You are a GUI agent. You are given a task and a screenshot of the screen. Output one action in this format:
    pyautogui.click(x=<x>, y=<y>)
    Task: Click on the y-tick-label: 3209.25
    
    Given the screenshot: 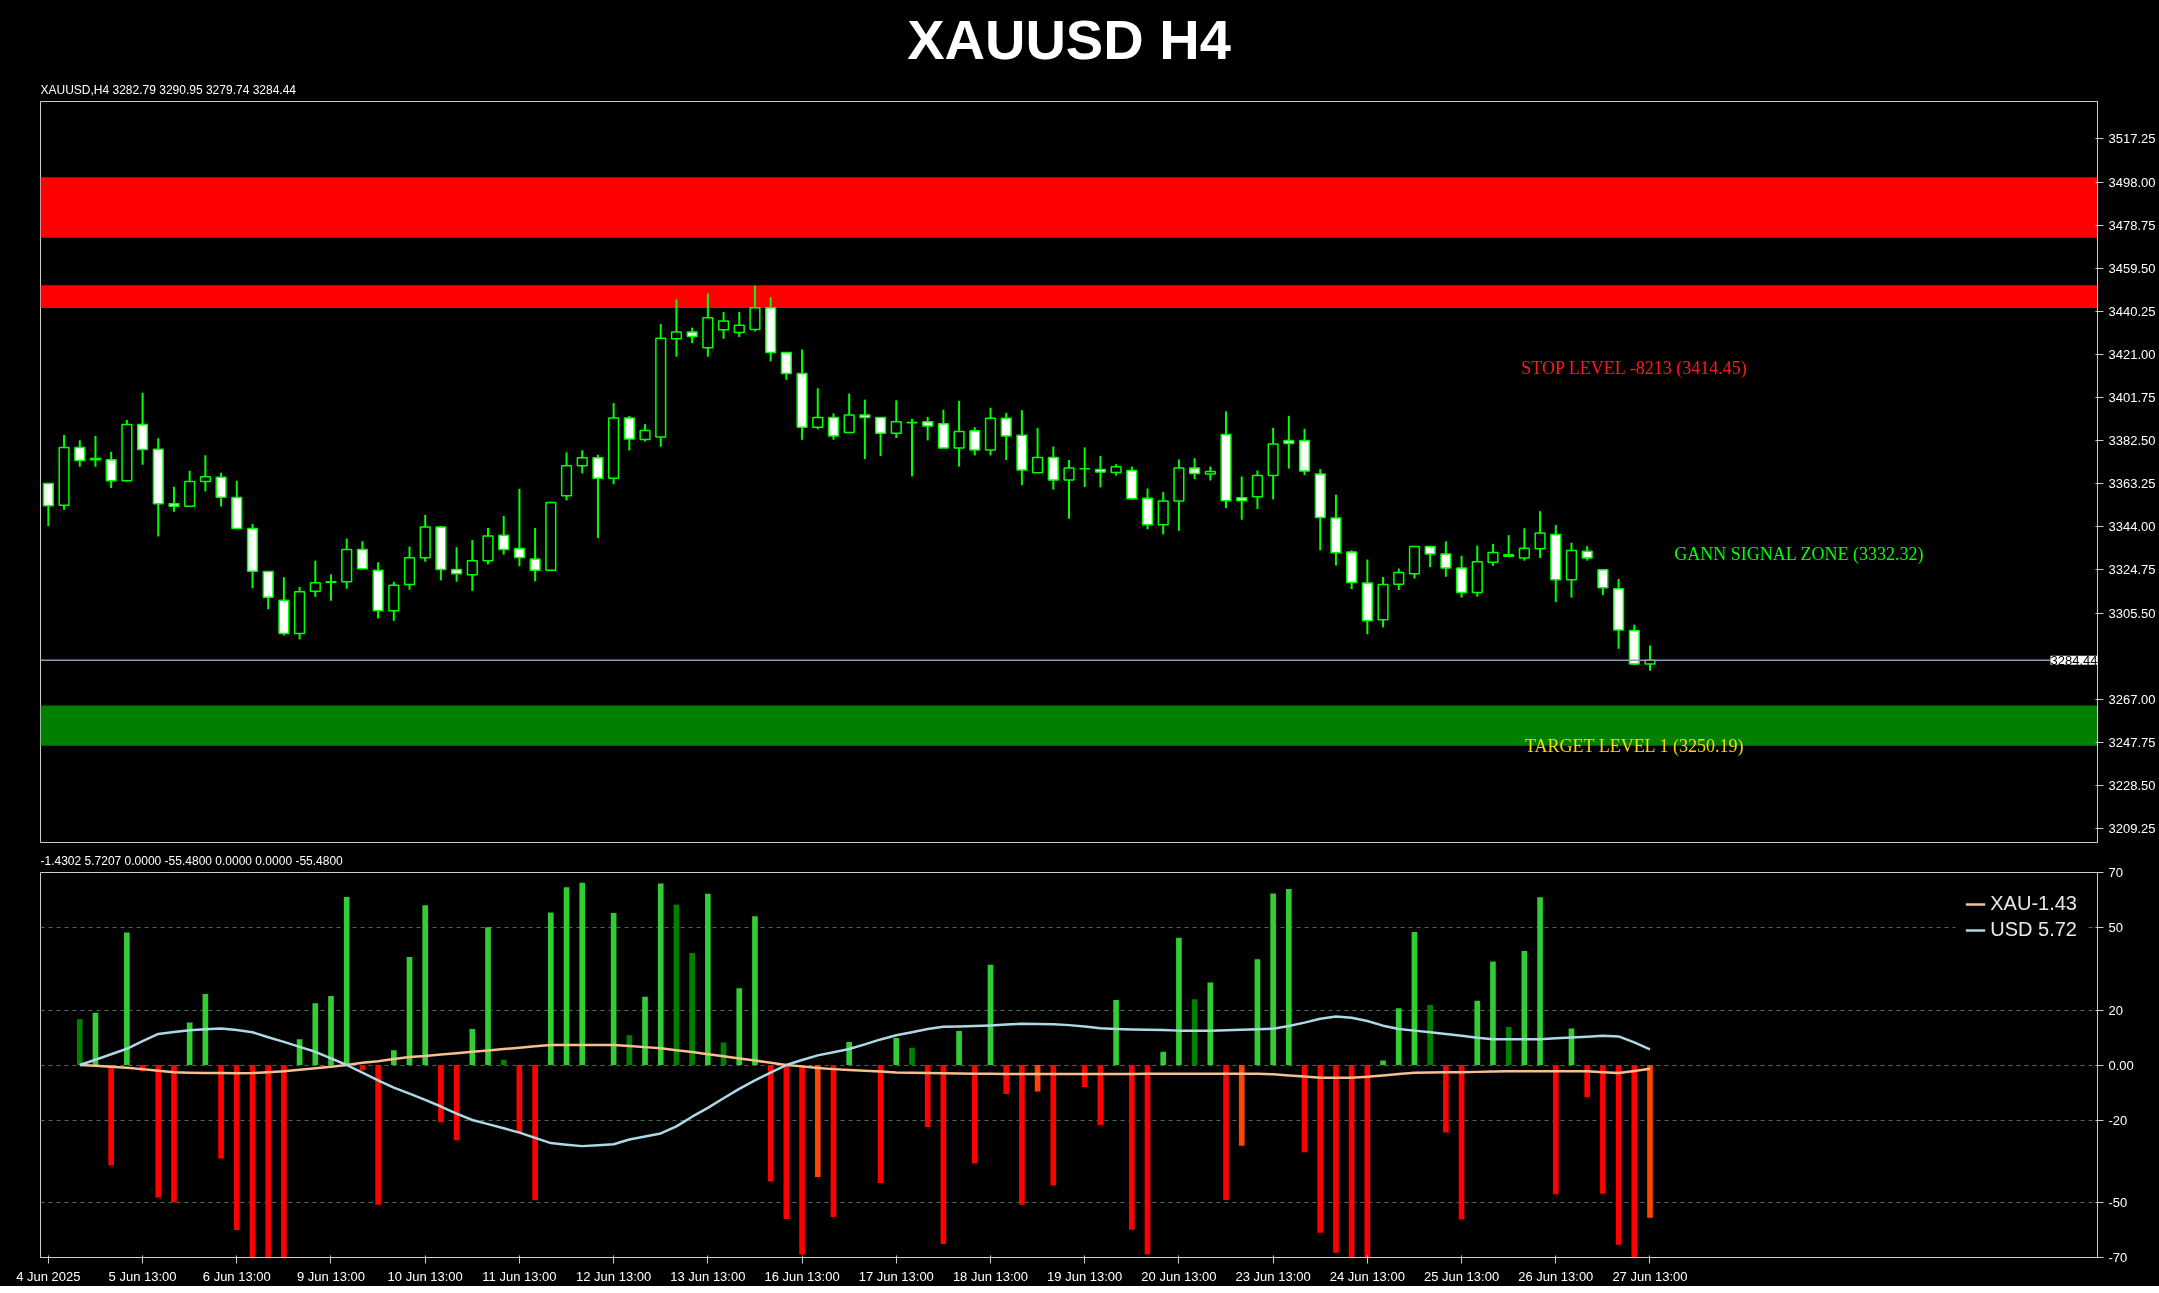 What is the action you would take?
    pyautogui.click(x=2132, y=829)
    